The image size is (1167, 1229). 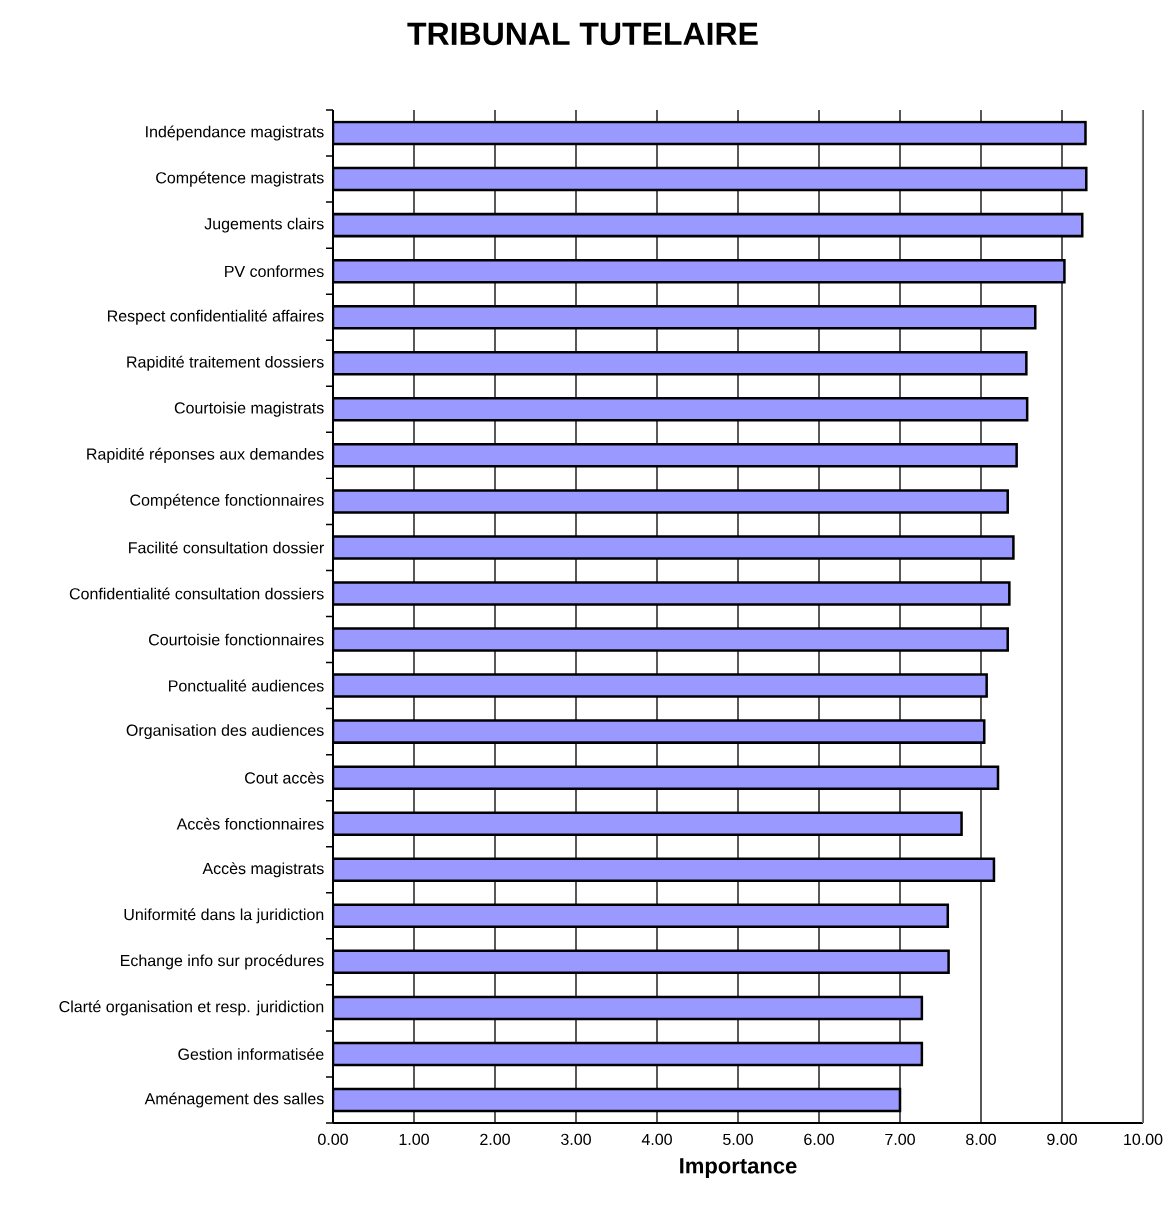 I want to click on x-tick-label: 7.00, so click(x=900, y=1139).